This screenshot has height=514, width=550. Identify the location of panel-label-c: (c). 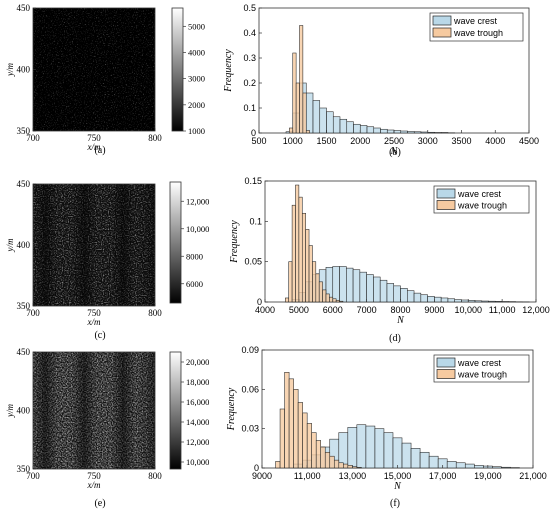
(99, 335).